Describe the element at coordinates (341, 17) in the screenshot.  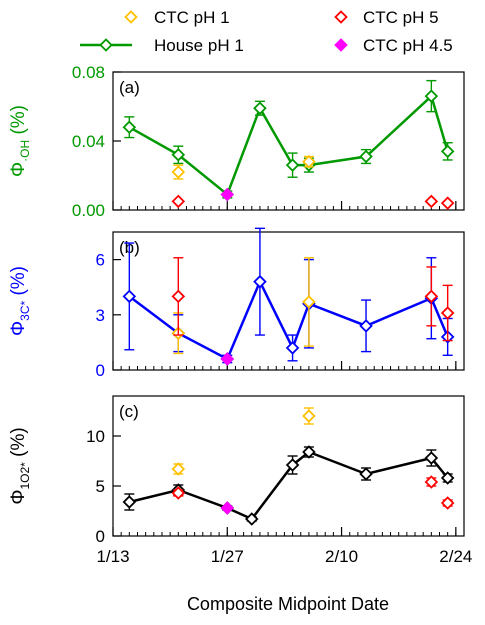
I see `legend-marker-ctc5` at that location.